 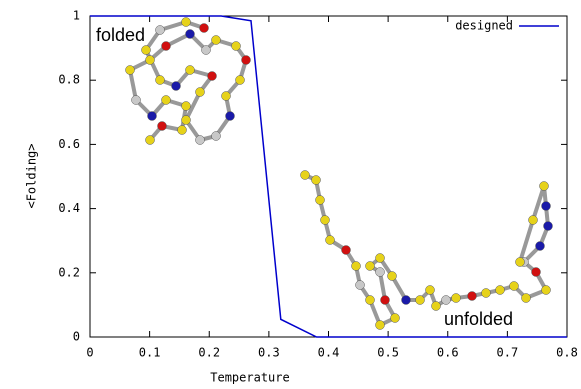 I want to click on x-tick-label: 0.3, so click(x=269, y=353).